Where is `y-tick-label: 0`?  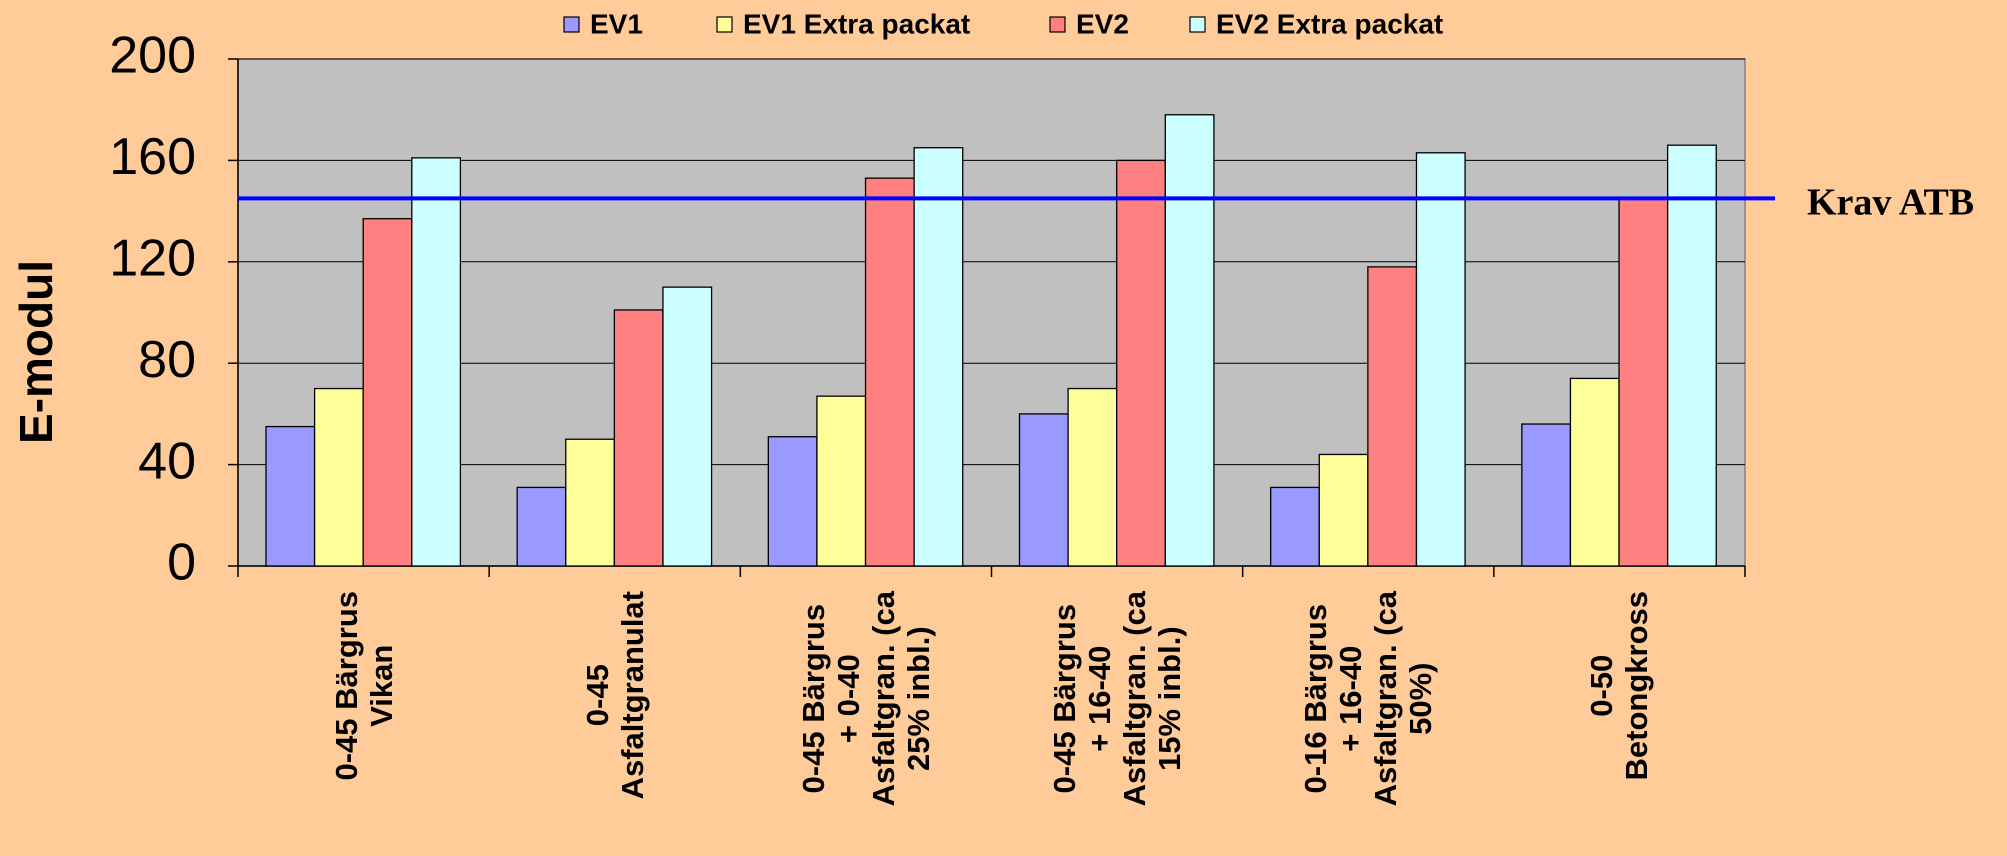
y-tick-label: 0 is located at coordinates (181, 563).